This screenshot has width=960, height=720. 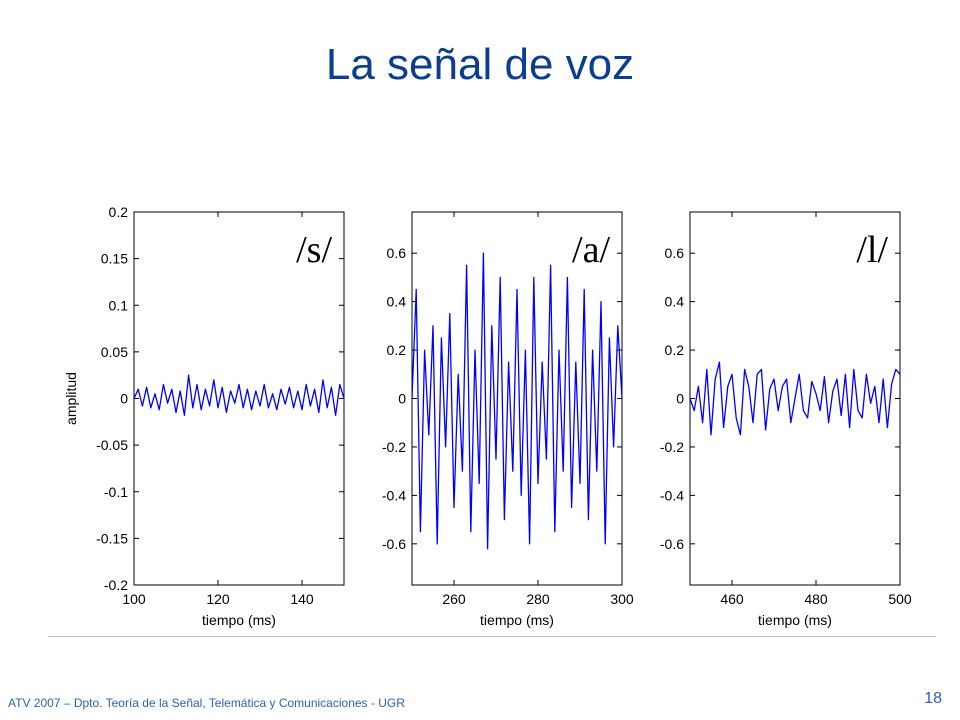 What do you see at coordinates (116, 492) in the screenshot?
I see `y-tick-label-s: -0.1` at bounding box center [116, 492].